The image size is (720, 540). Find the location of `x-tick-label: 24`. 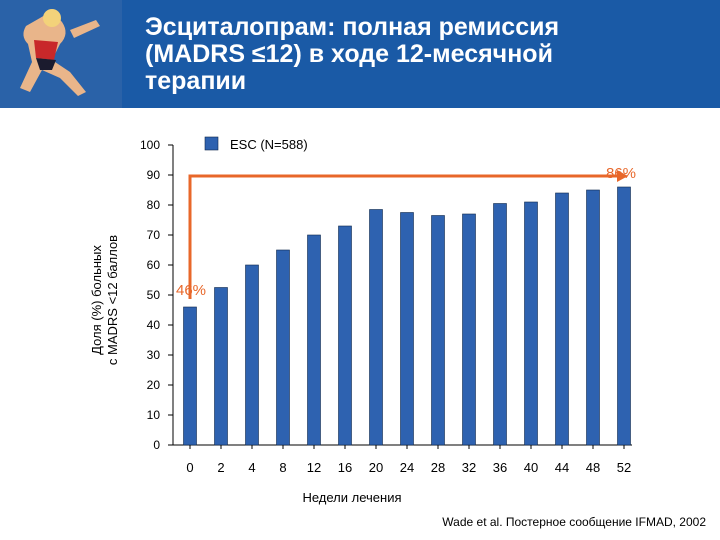

x-tick-label: 24 is located at coordinates (407, 467).